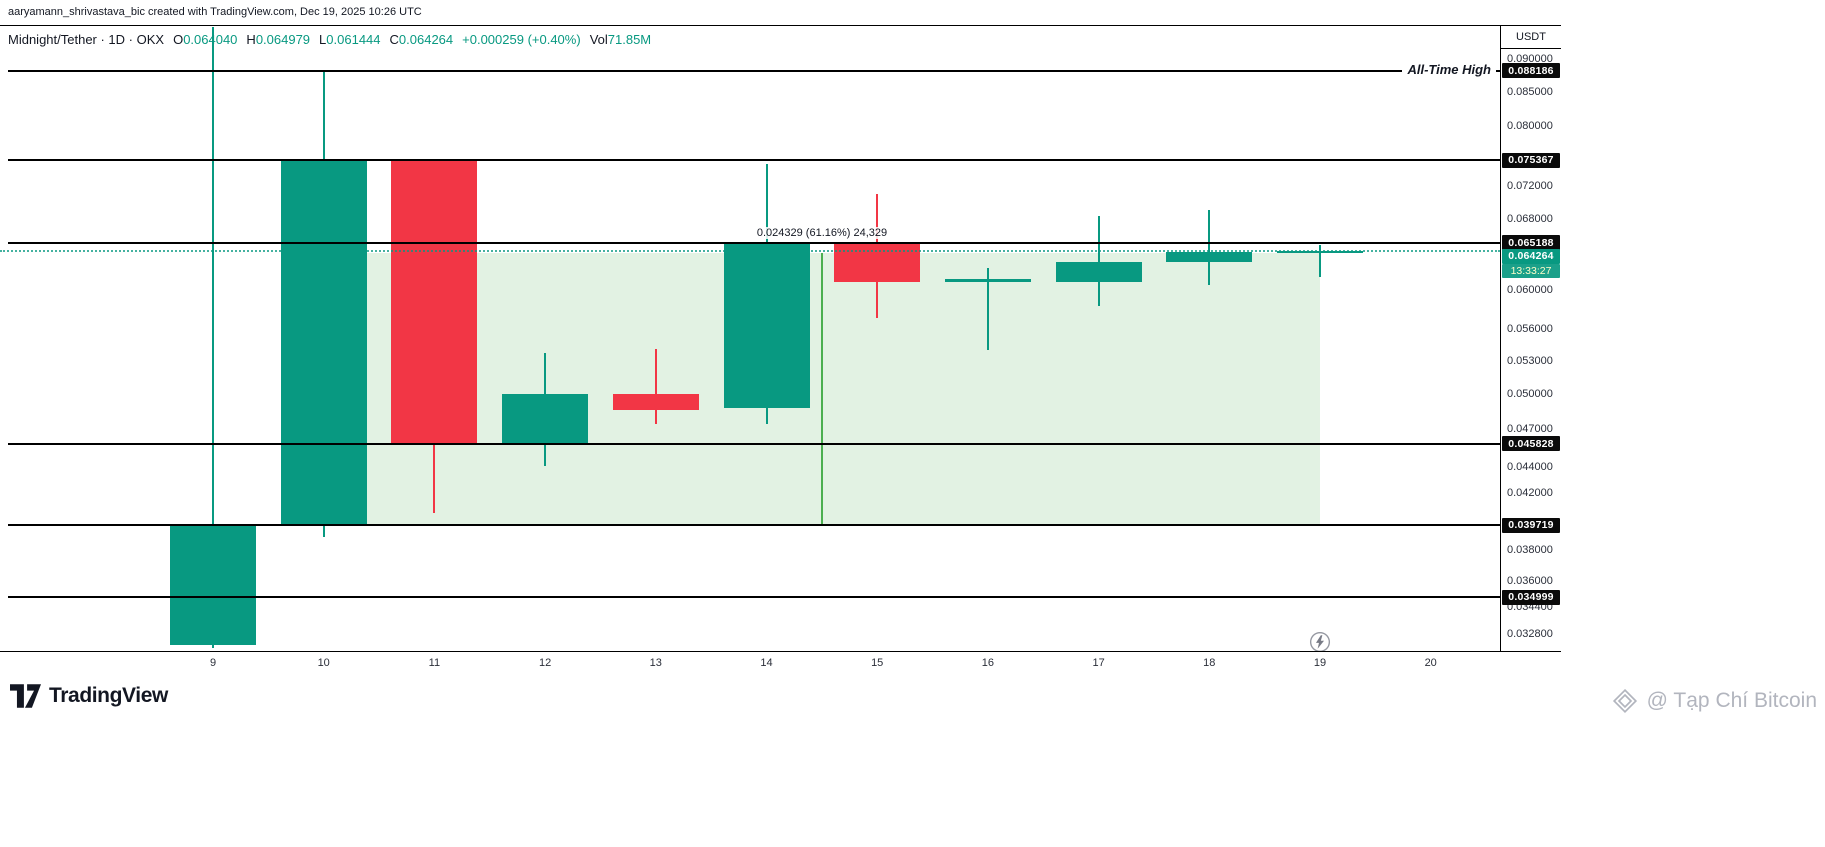  Describe the element at coordinates (108, 695) in the screenshot. I see `tradingview-logo-text: TradingView` at that location.